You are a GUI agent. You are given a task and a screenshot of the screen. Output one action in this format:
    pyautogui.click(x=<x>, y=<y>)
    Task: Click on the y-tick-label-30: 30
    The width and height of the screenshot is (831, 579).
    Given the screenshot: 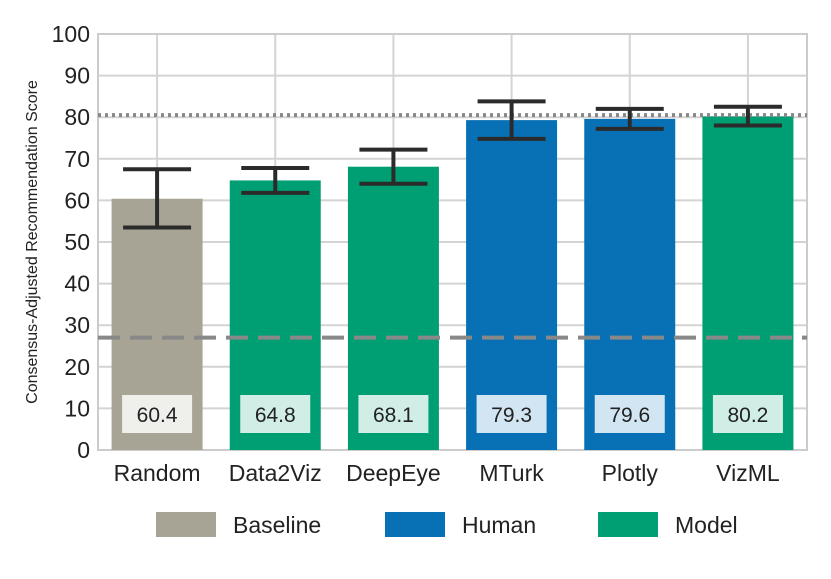 What is the action you would take?
    pyautogui.click(x=77, y=325)
    